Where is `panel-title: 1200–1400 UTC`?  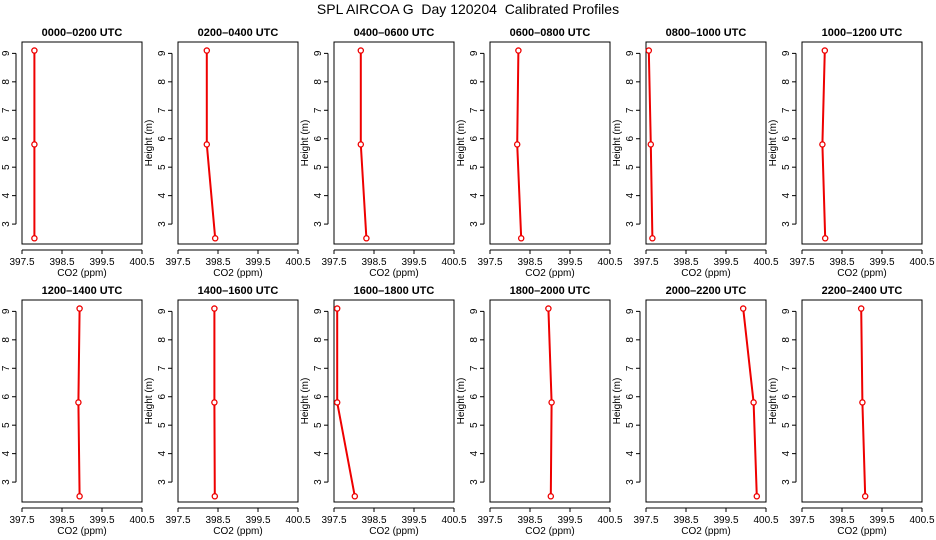
panel-title: 1200–1400 UTC is located at coordinates (82, 291).